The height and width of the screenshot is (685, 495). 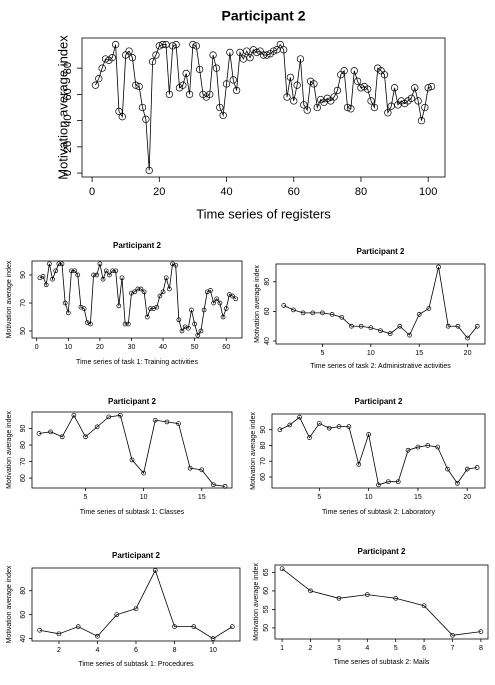 What do you see at coordinates (263, 461) in the screenshot?
I see `y-tick-label: 70` at bounding box center [263, 461].